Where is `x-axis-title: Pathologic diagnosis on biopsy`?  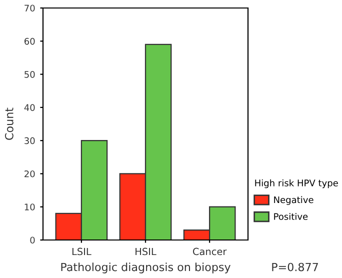
x-axis-title: Pathologic diagnosis on biopsy is located at coordinates (145, 268).